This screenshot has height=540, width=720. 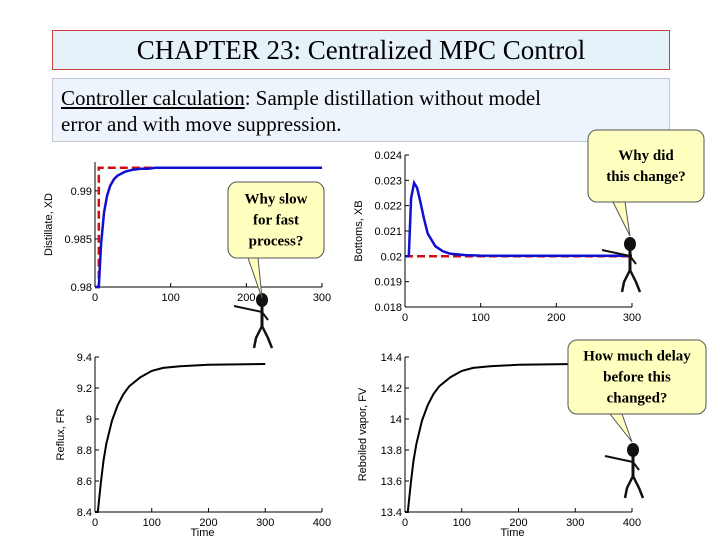 I want to click on callout-2: Why did this change?, so click(x=646, y=183).